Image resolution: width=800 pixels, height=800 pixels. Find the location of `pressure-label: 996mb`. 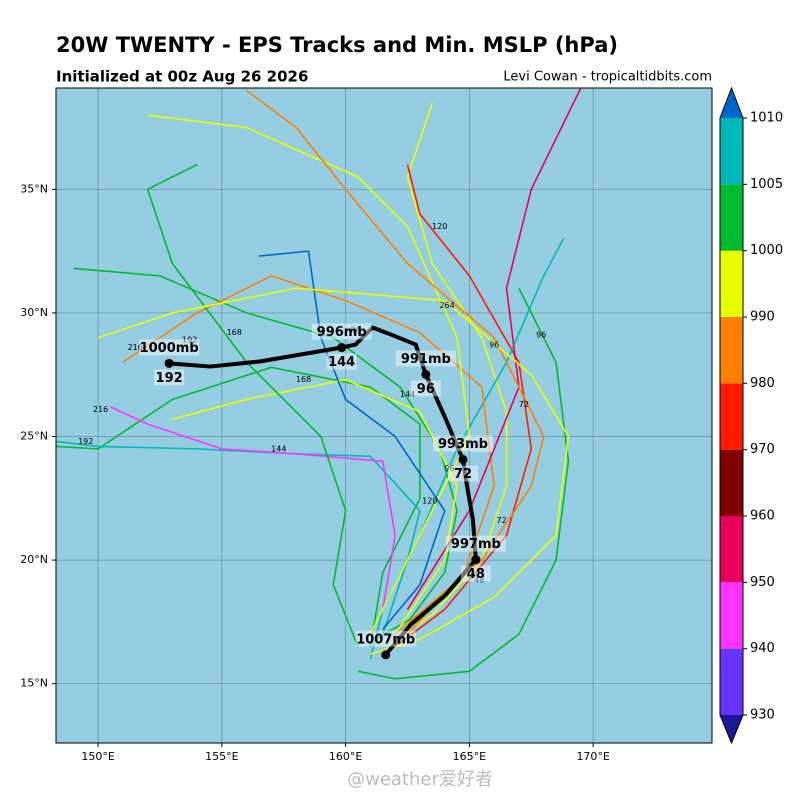

pressure-label: 996mb is located at coordinates (342, 332).